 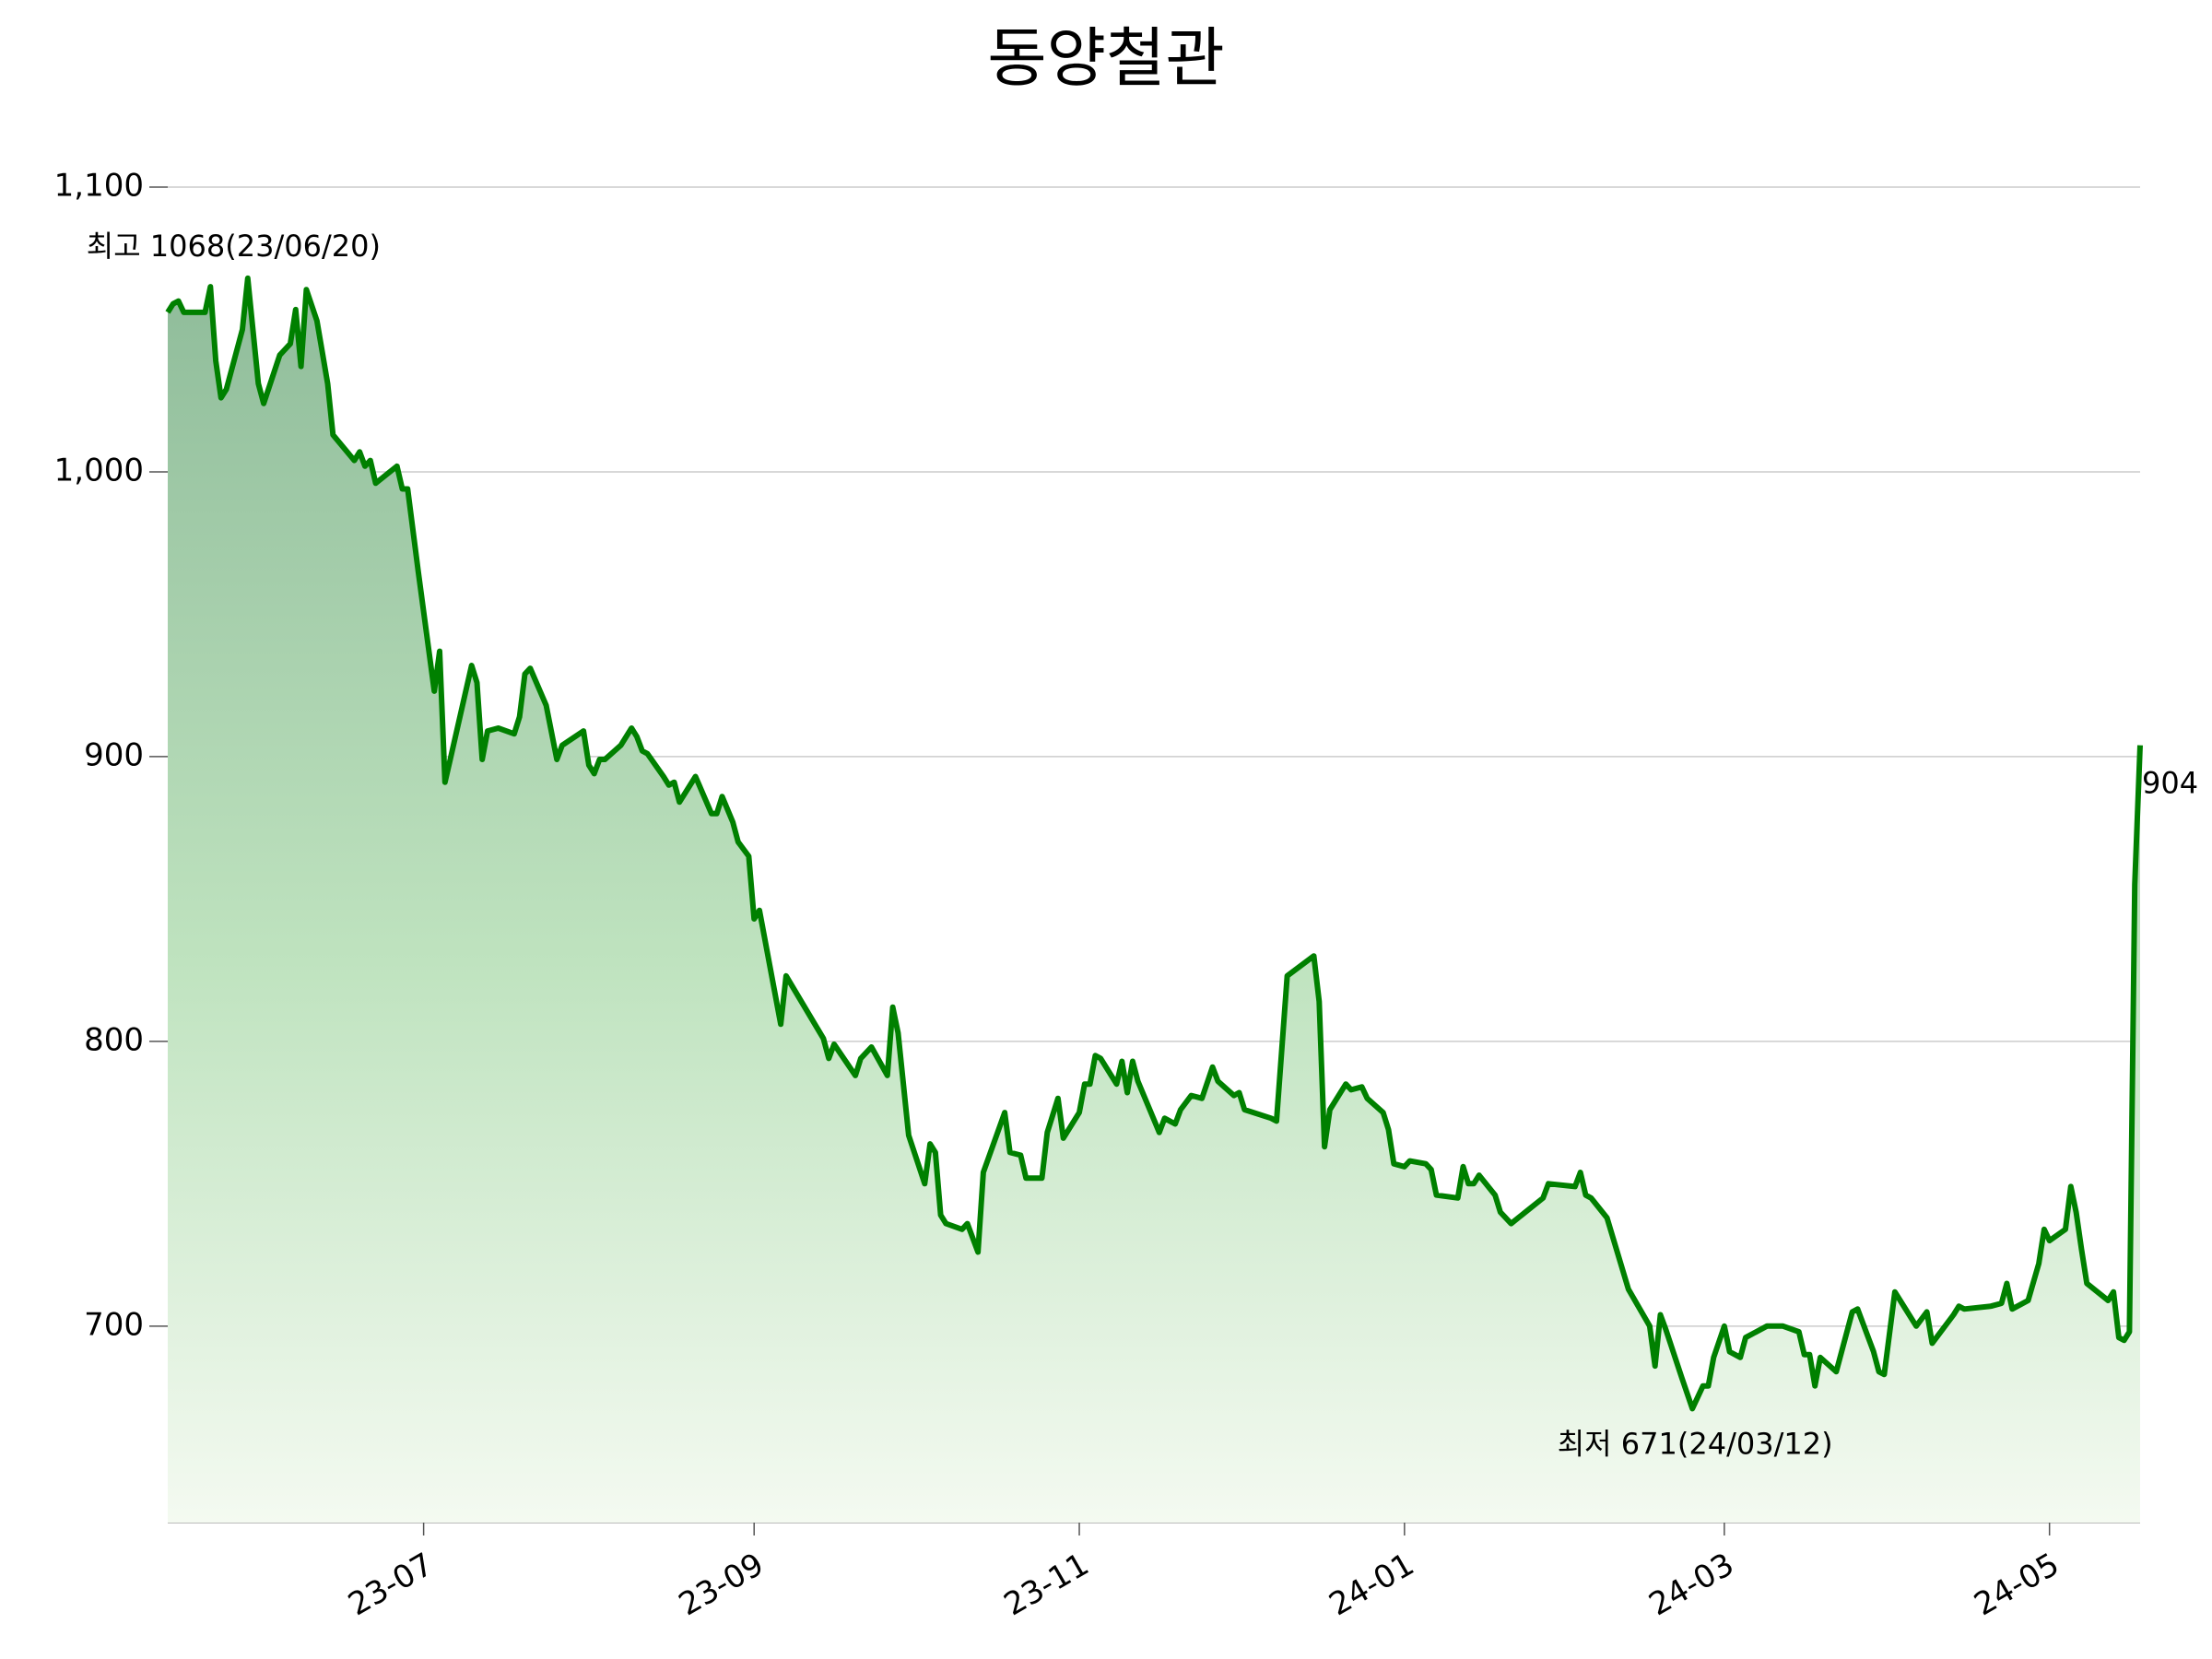 I want to click on annotation: 904, so click(x=2170, y=783).